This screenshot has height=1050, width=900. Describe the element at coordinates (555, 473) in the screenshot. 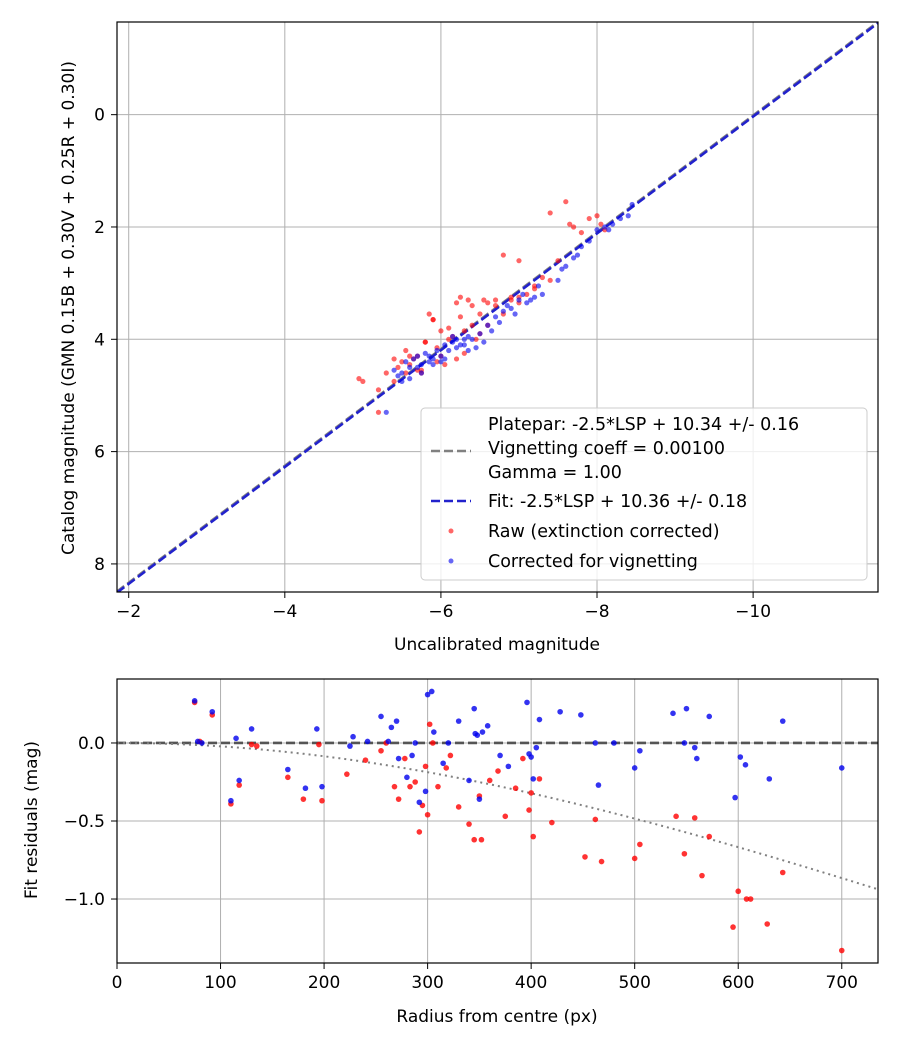

I see `legend-gamma-label: Gamma = 1.00` at that location.